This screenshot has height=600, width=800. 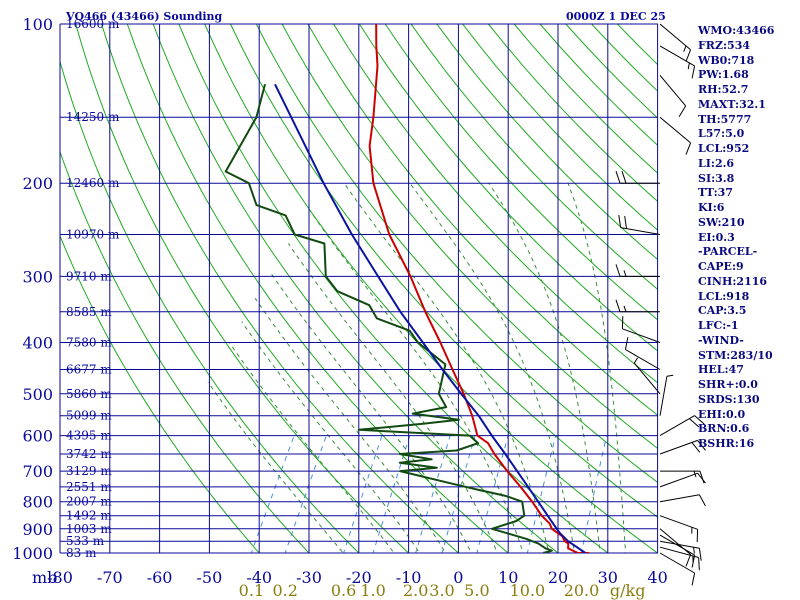 What do you see at coordinates (728, 384) in the screenshot?
I see `index-row: SHR+:0.0` at bounding box center [728, 384].